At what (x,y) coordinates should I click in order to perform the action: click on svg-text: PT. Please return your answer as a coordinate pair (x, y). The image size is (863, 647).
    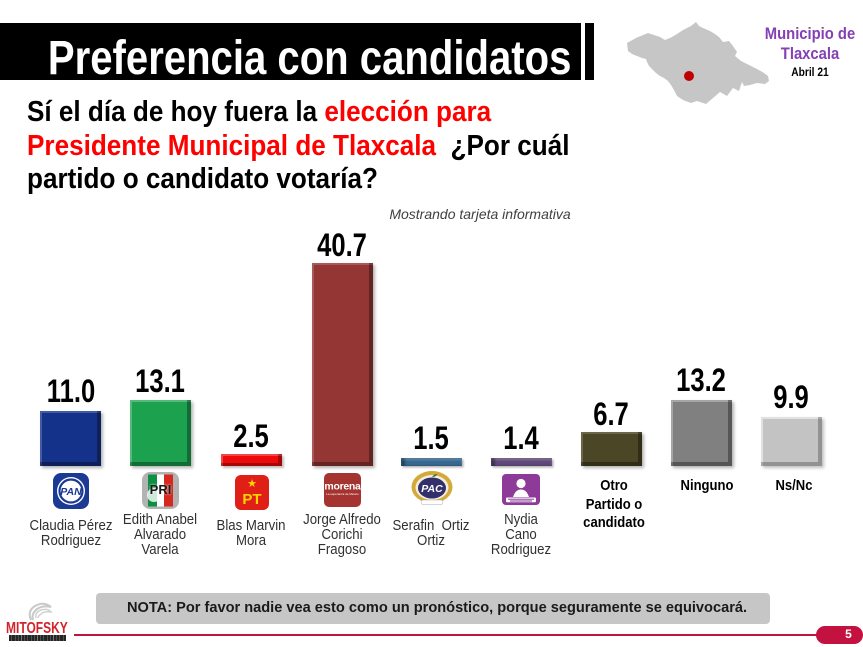
    Looking at the image, I should click on (251, 499).